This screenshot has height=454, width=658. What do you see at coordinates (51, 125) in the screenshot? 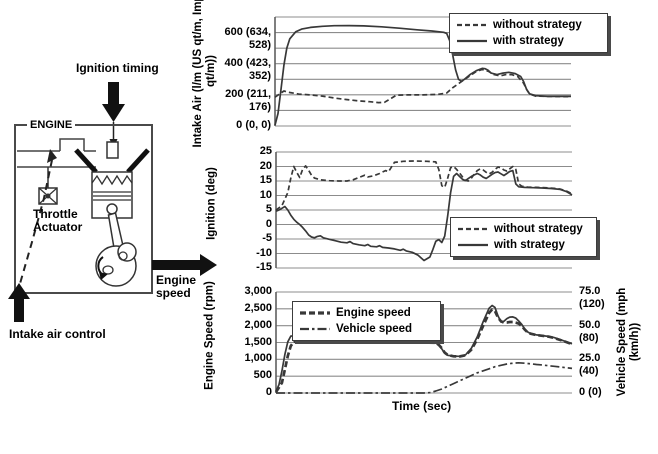
I see `engine-label: ENGINE` at bounding box center [51, 125].